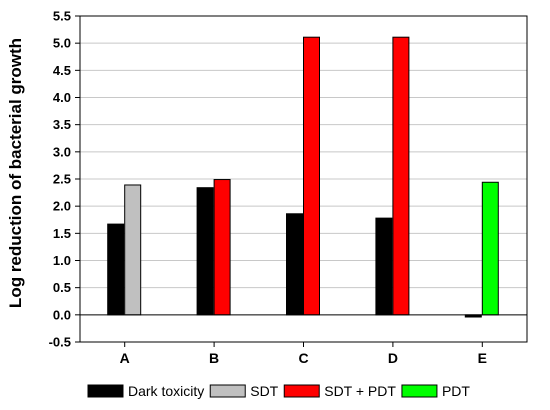  I want to click on legend-label: PDT, so click(456, 391).